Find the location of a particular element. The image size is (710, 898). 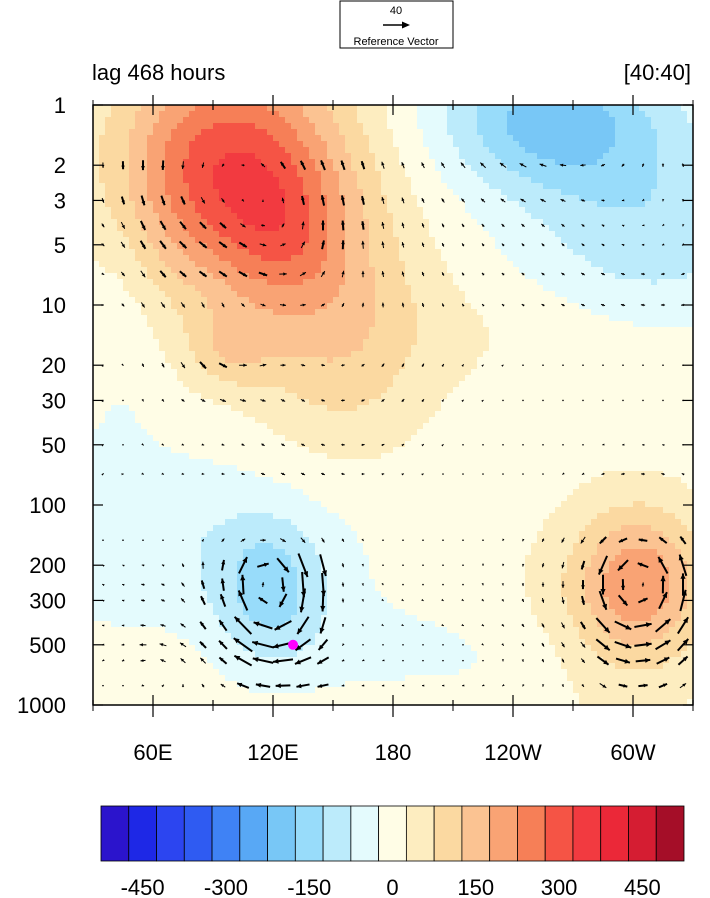

title-left: lag 468 hours is located at coordinates (158, 72).